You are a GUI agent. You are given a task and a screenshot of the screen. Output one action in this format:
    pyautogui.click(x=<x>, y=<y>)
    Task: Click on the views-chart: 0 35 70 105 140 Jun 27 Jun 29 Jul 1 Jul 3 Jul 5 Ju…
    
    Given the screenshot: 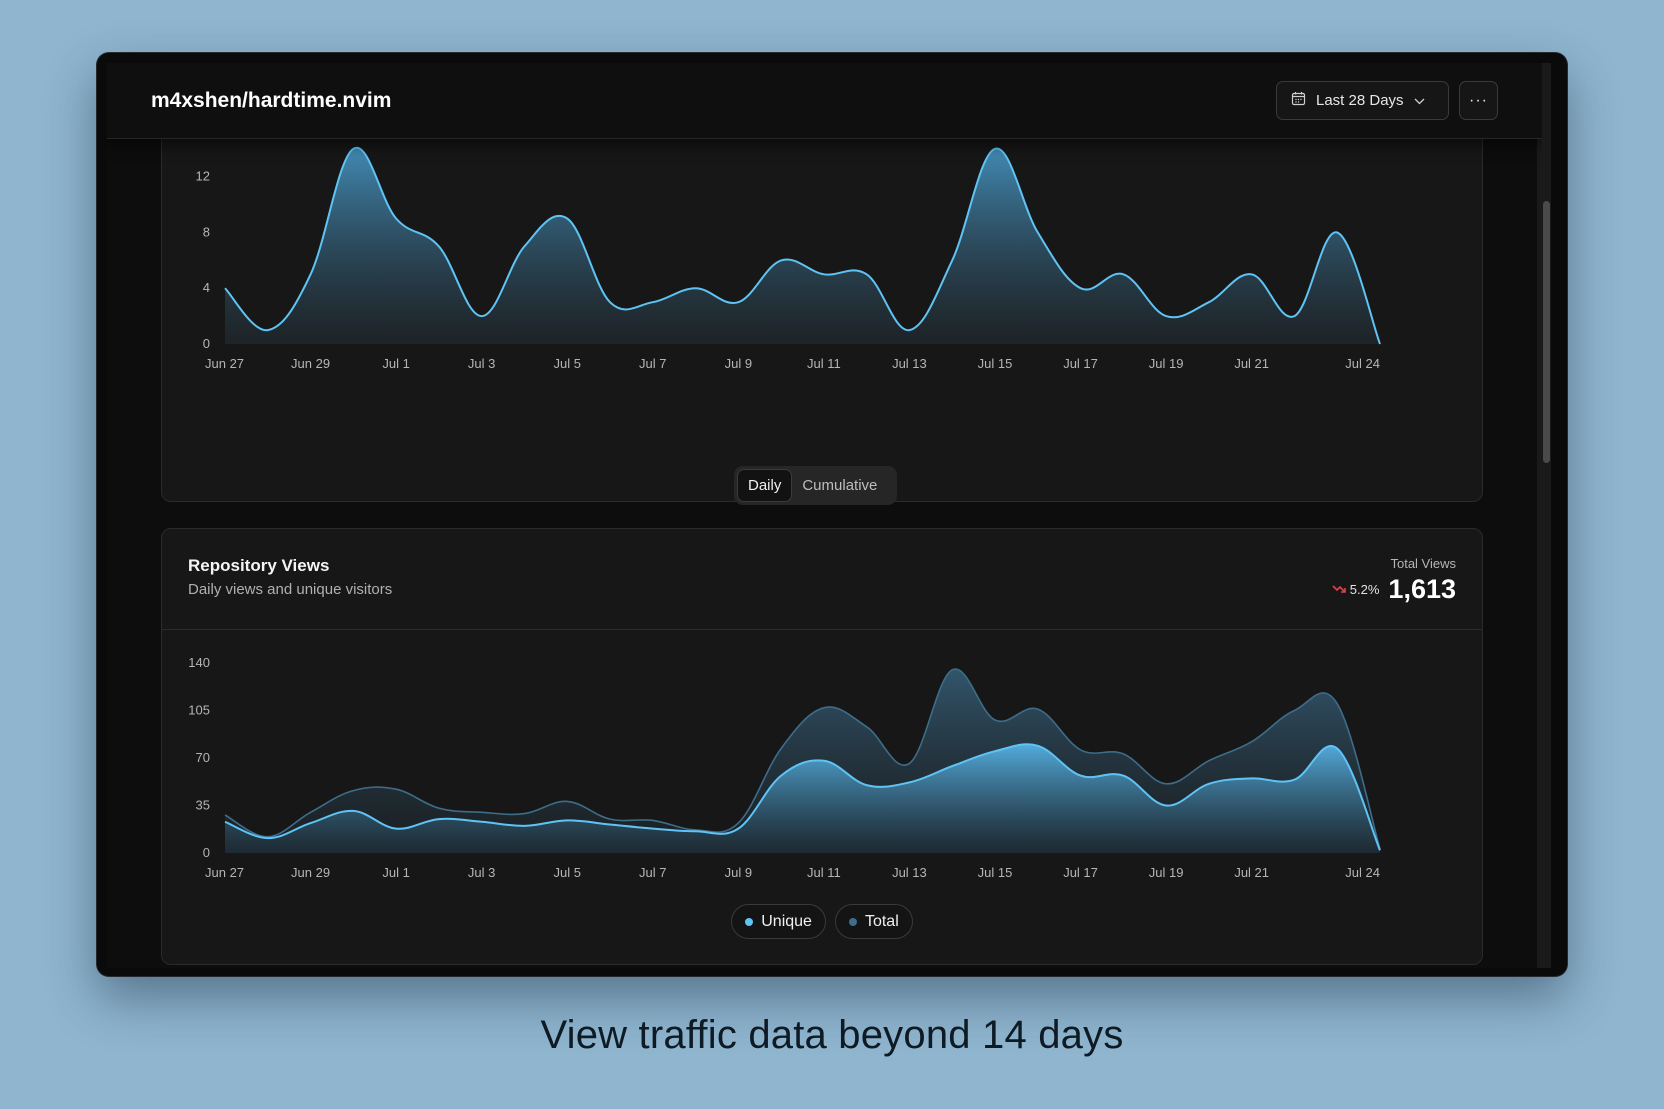 What is the action you would take?
    pyautogui.click(x=784, y=767)
    